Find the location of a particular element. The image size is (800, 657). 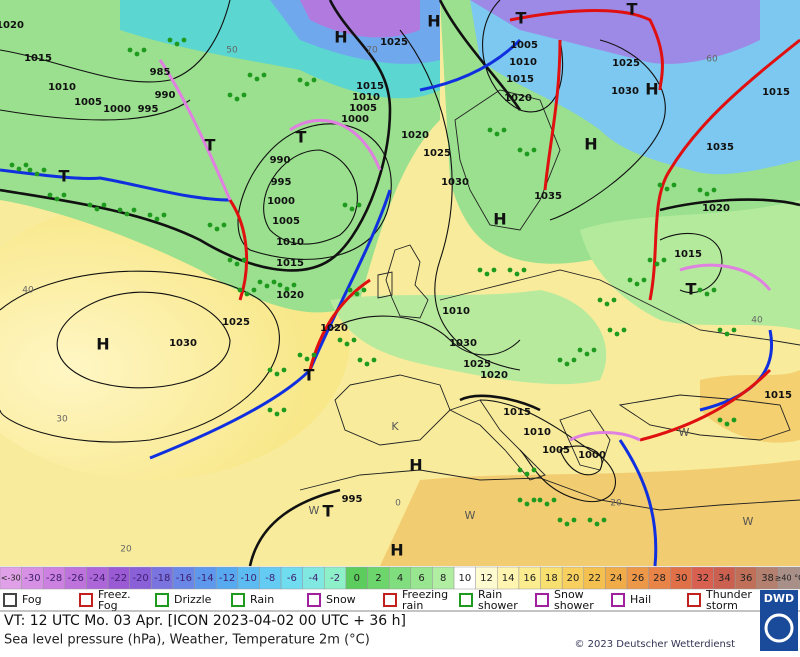

scale-label: 32 is located at coordinates (702, 578).